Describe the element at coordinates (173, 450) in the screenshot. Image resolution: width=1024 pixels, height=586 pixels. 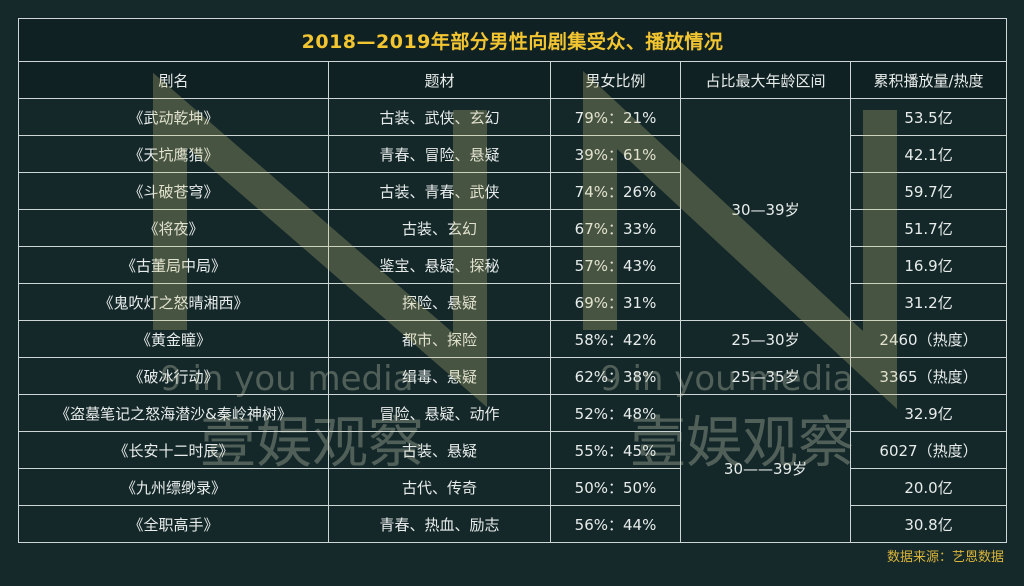
I see `cell-name: 《长安十二时辰》` at that location.